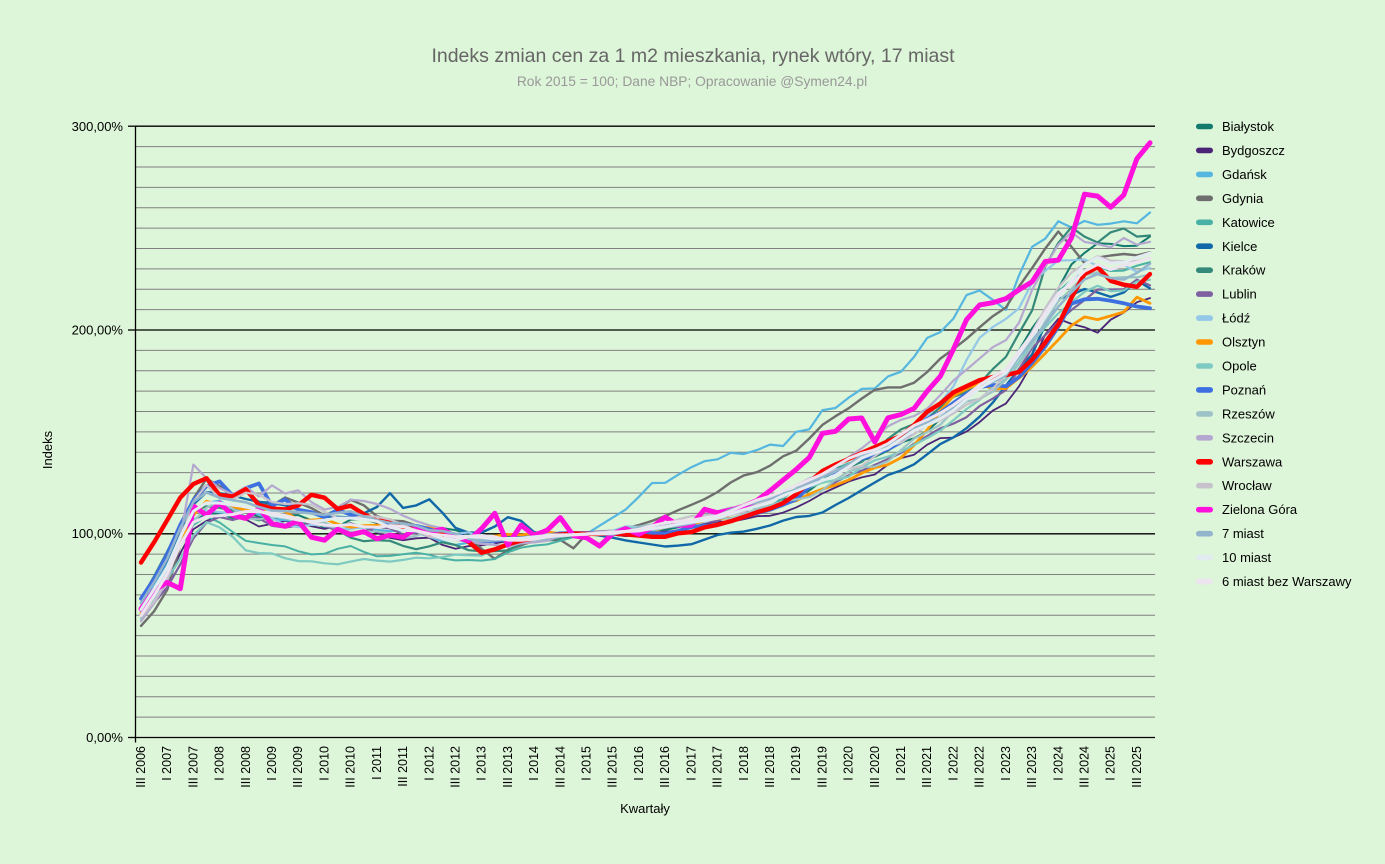 Image resolution: width=1385 pixels, height=864 pixels. What do you see at coordinates (246, 767) in the screenshot?
I see `svg-text: III 2008` at bounding box center [246, 767].